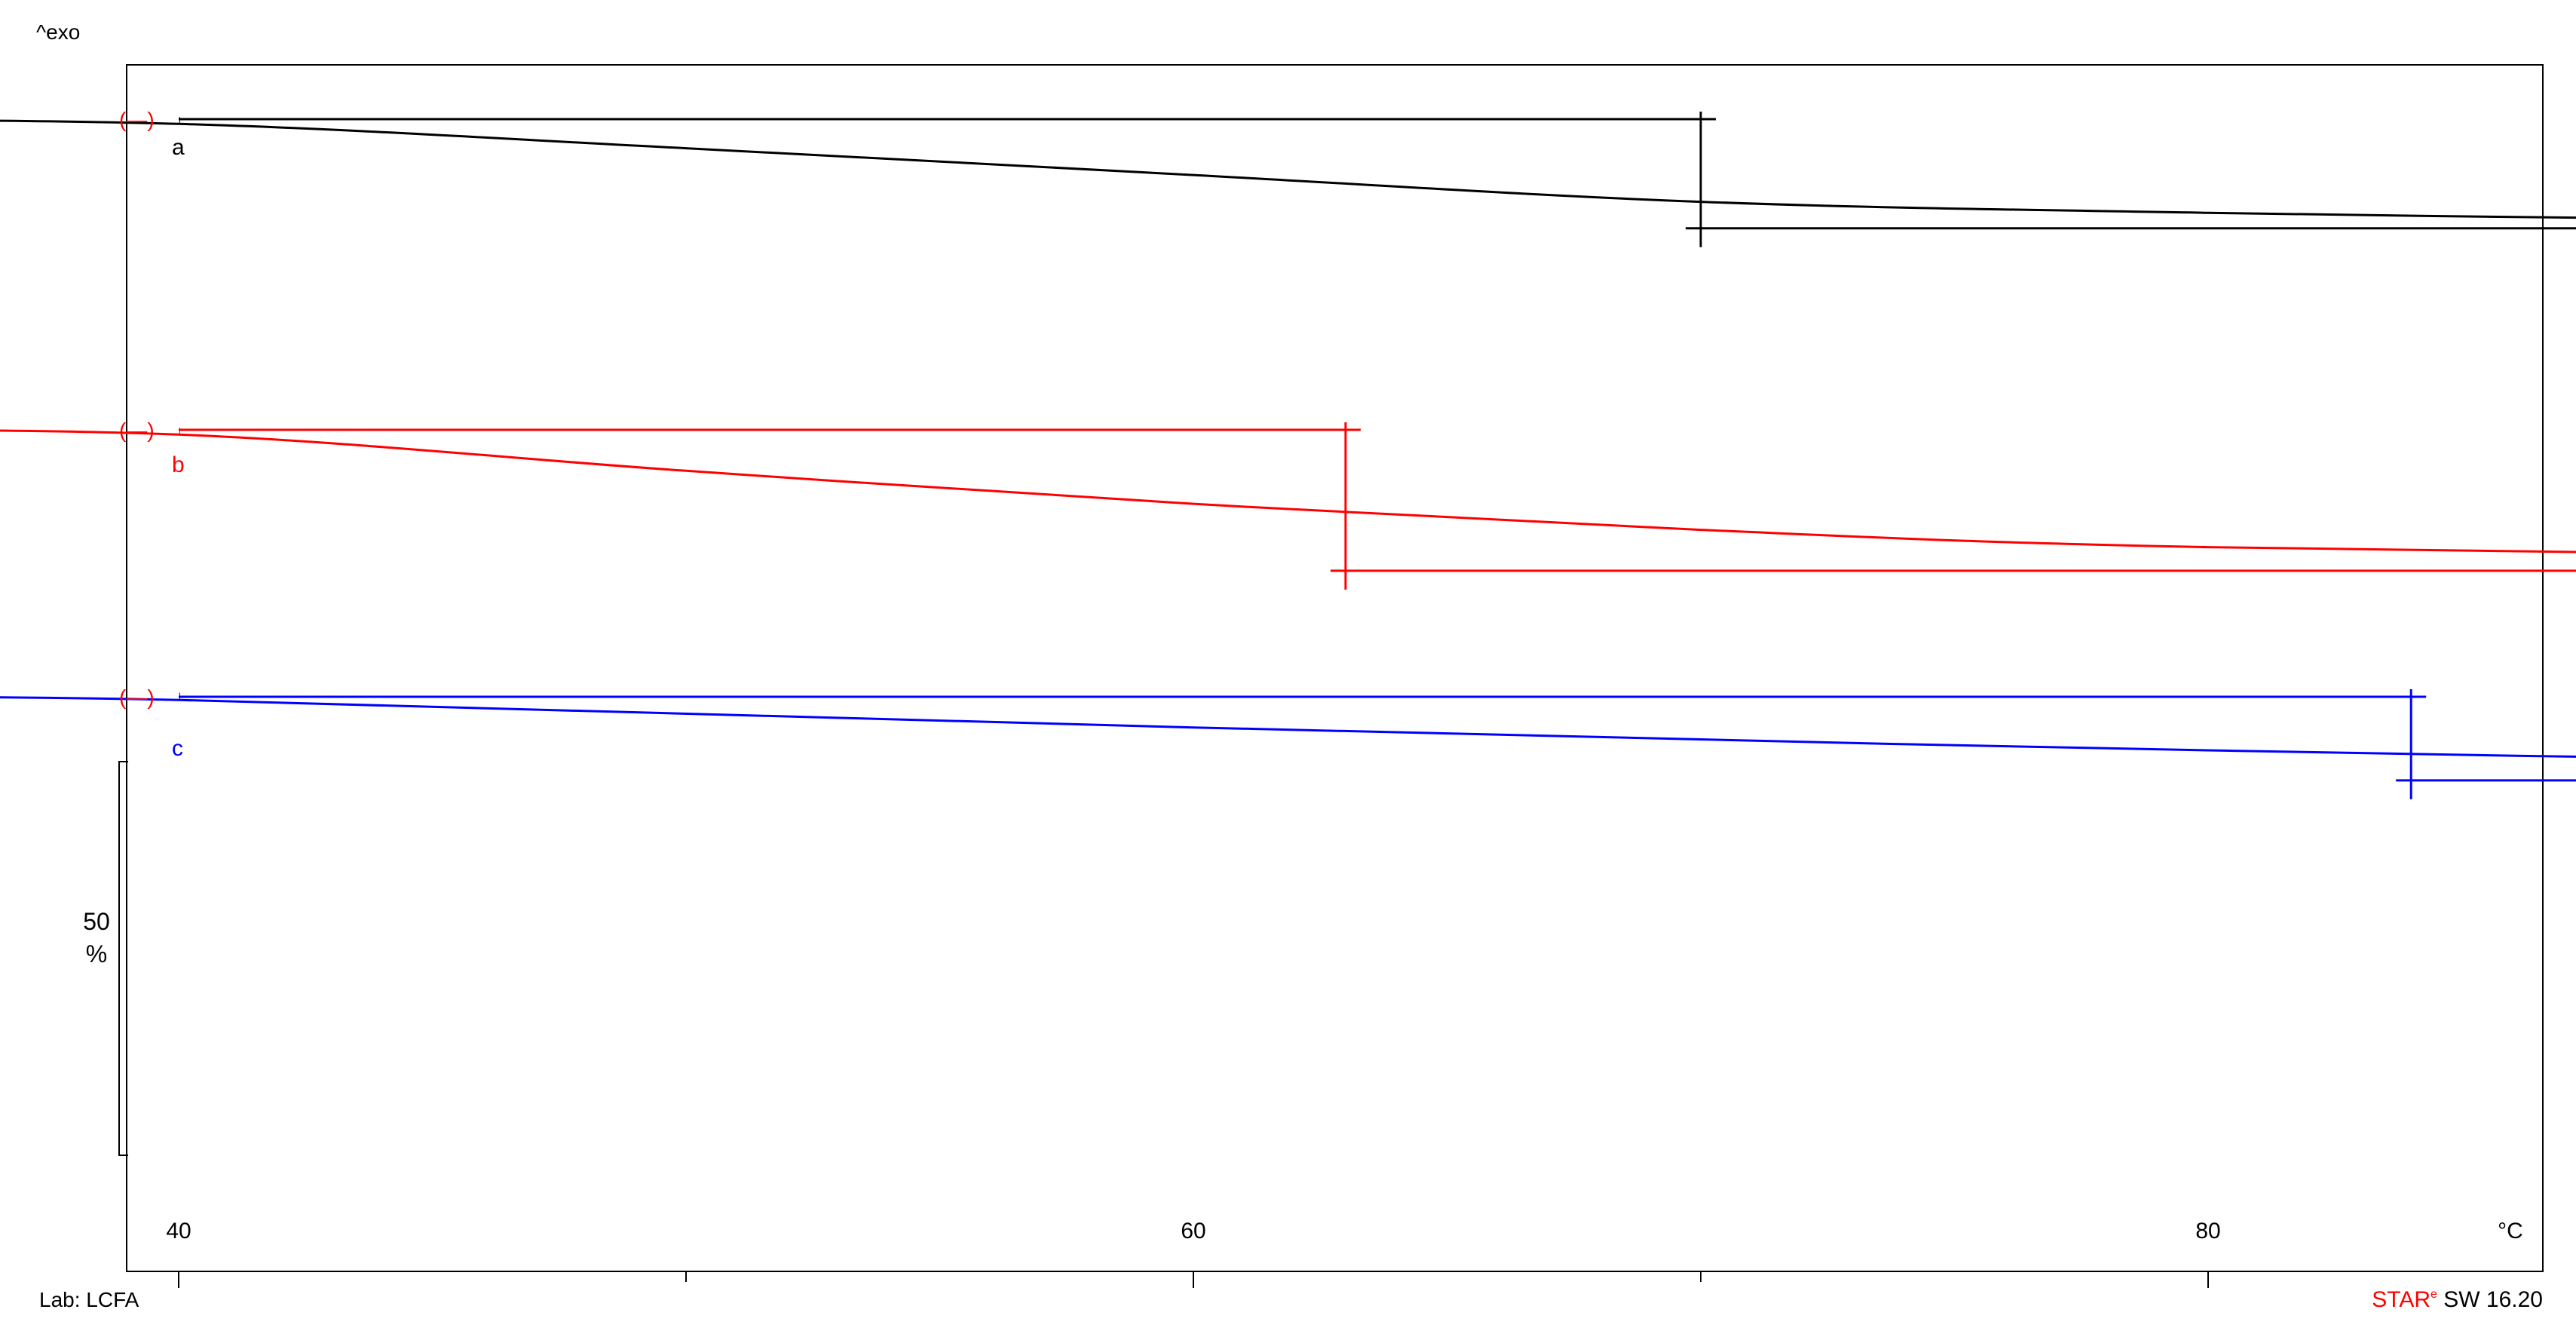 The width and height of the screenshot is (2576, 1337). Describe the element at coordinates (123, 958) in the screenshot. I see `scale-bar-bracket` at that location.